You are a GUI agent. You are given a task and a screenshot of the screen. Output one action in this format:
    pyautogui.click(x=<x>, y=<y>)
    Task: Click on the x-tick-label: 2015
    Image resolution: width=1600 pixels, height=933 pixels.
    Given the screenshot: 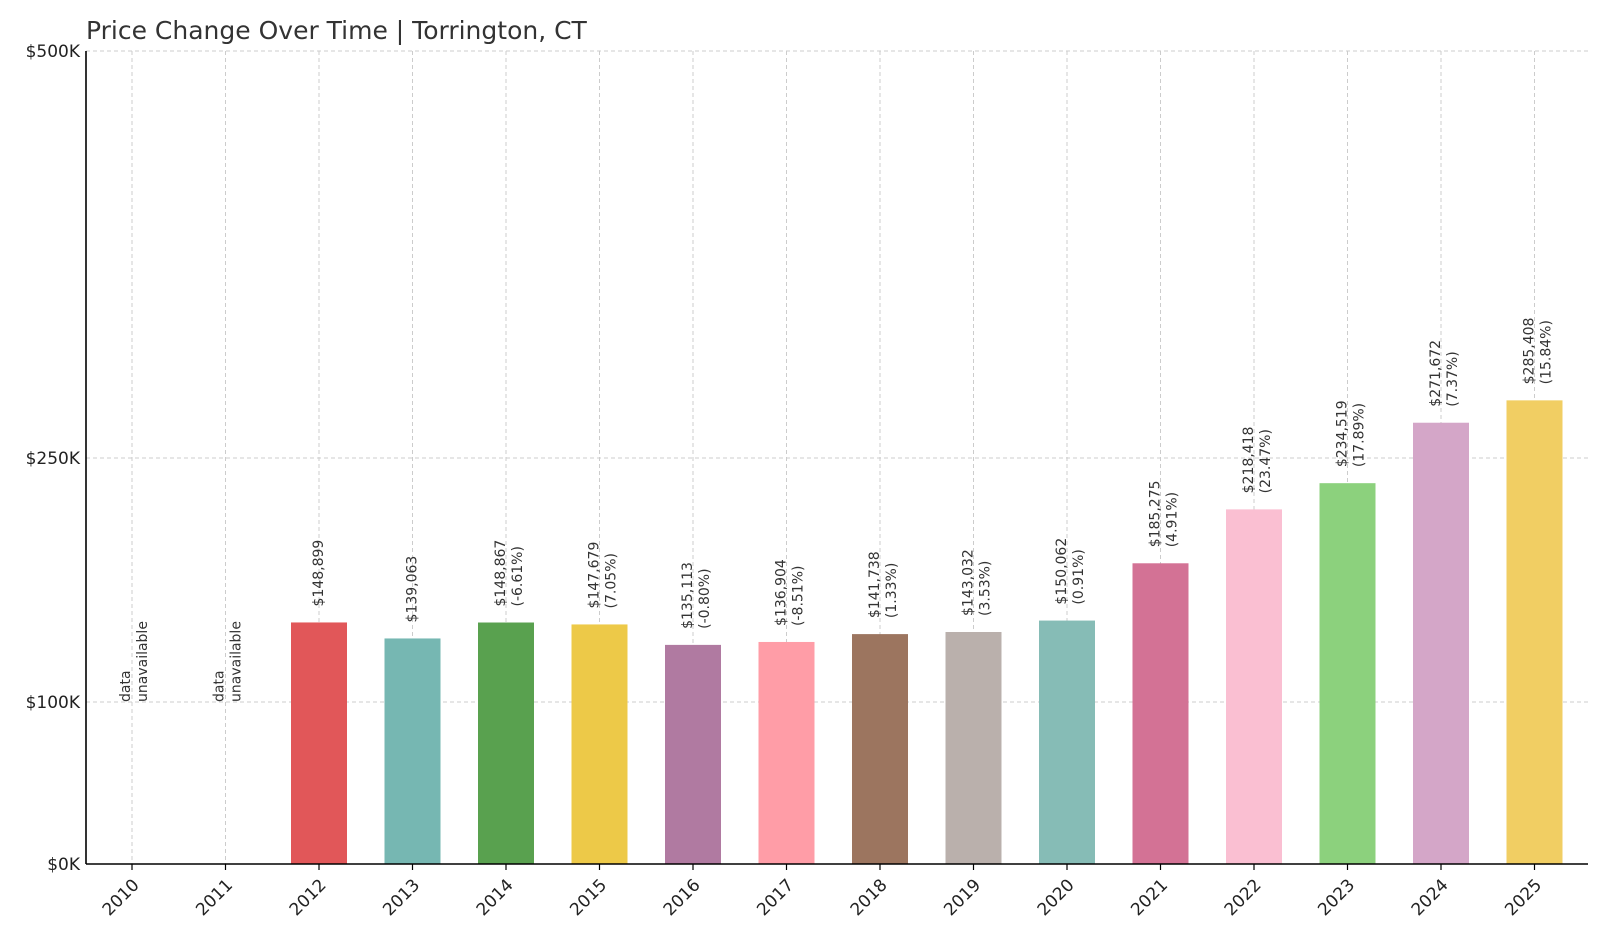 What is the action you would take?
    pyautogui.click(x=588, y=897)
    